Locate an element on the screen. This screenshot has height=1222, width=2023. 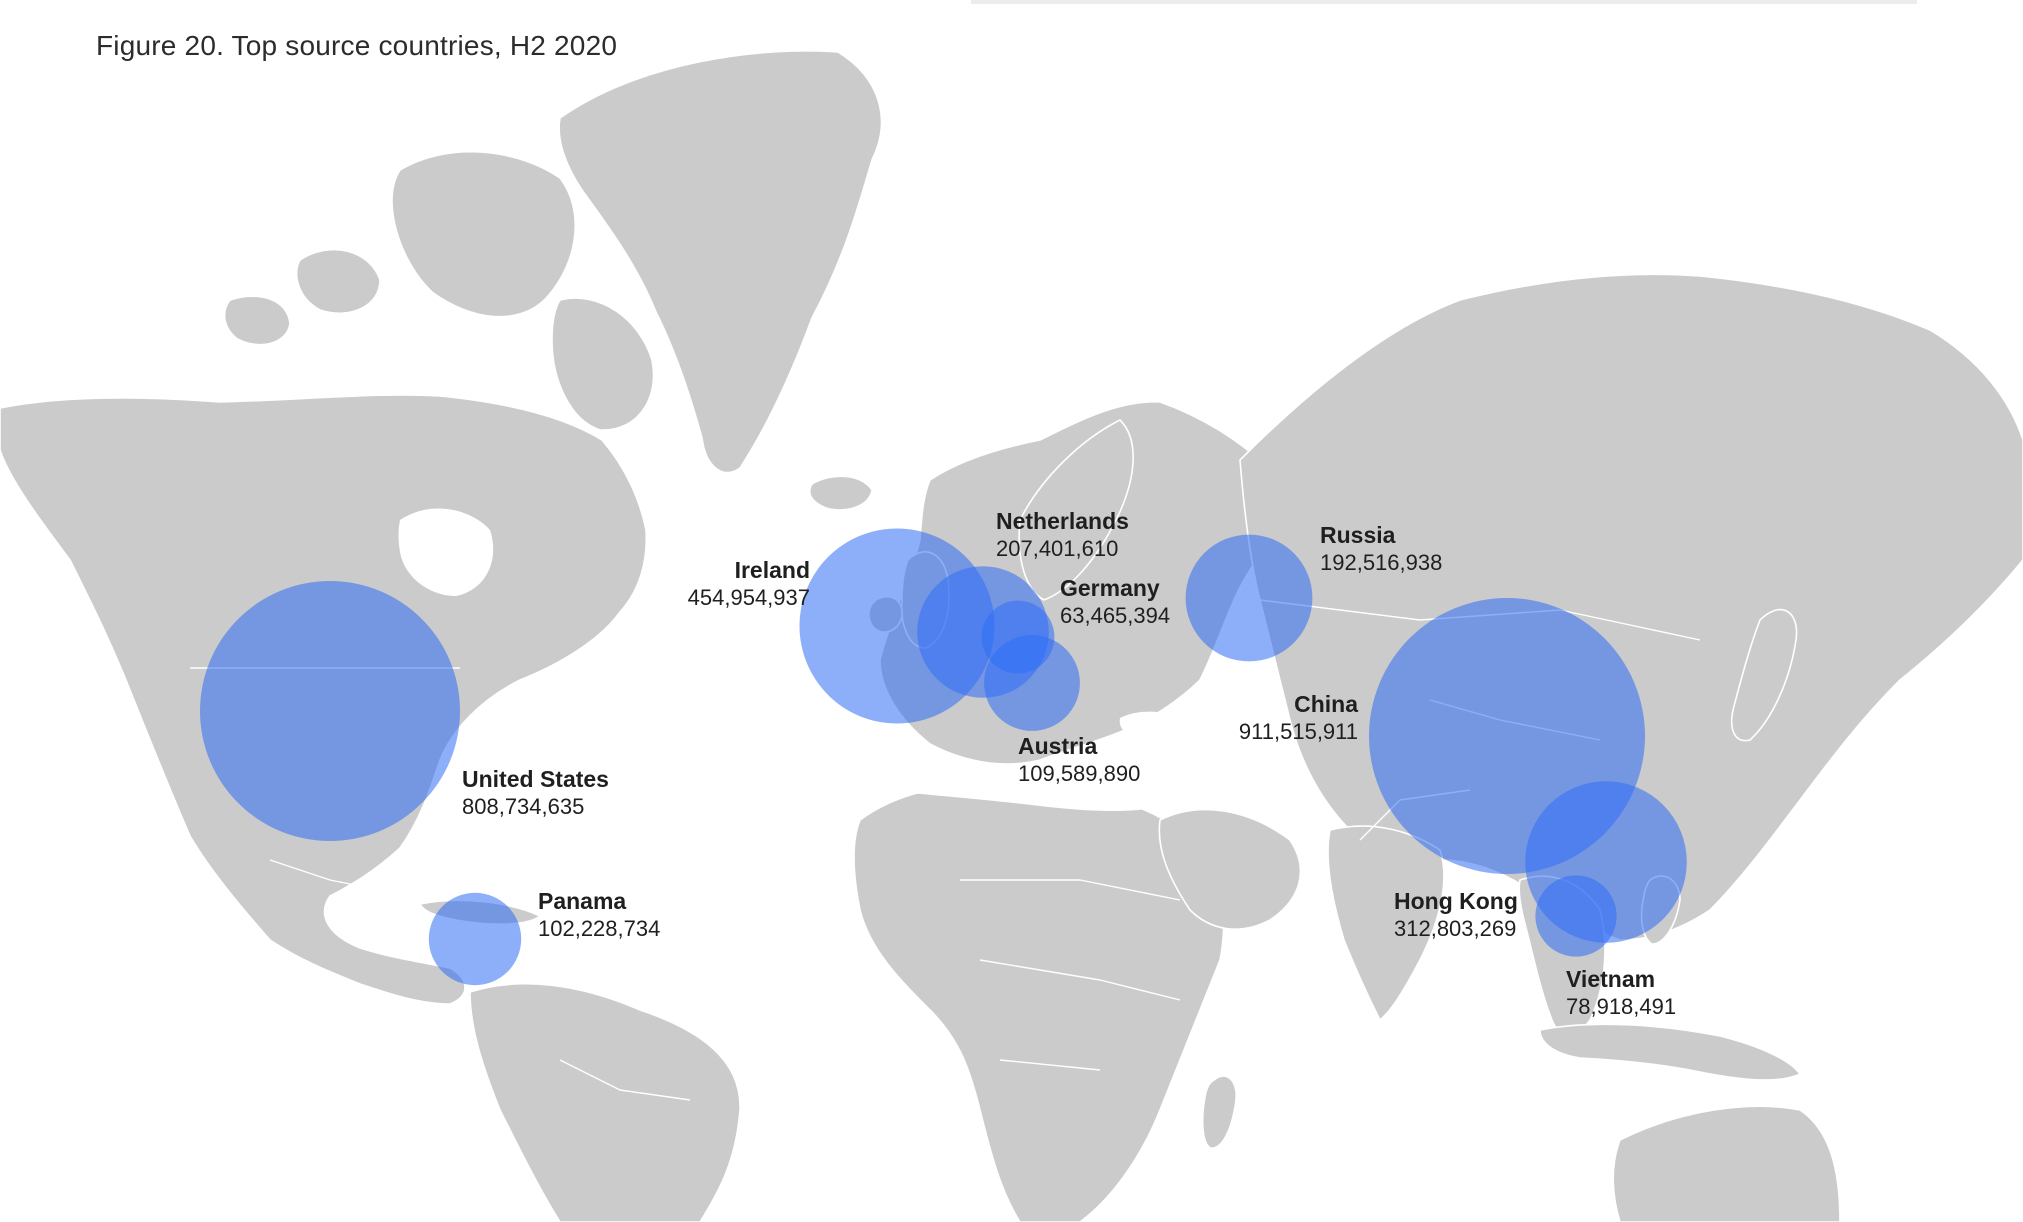
bubble-germany is located at coordinates (1018, 637).